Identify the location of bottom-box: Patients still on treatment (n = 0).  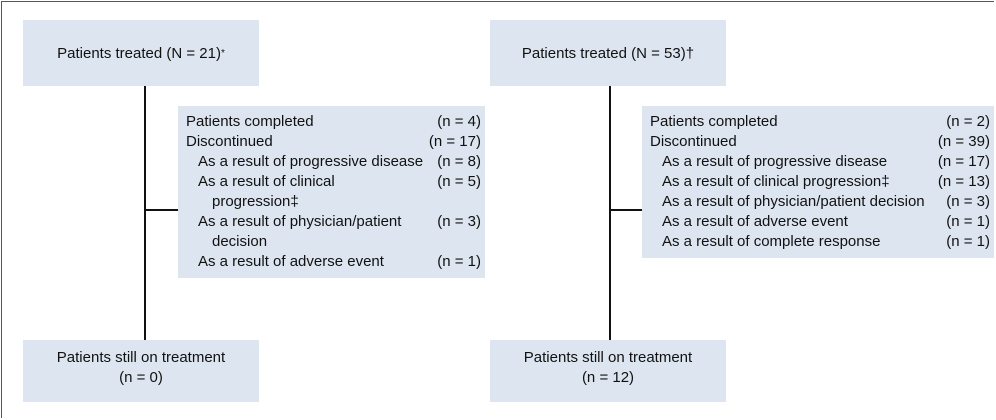
(141, 371).